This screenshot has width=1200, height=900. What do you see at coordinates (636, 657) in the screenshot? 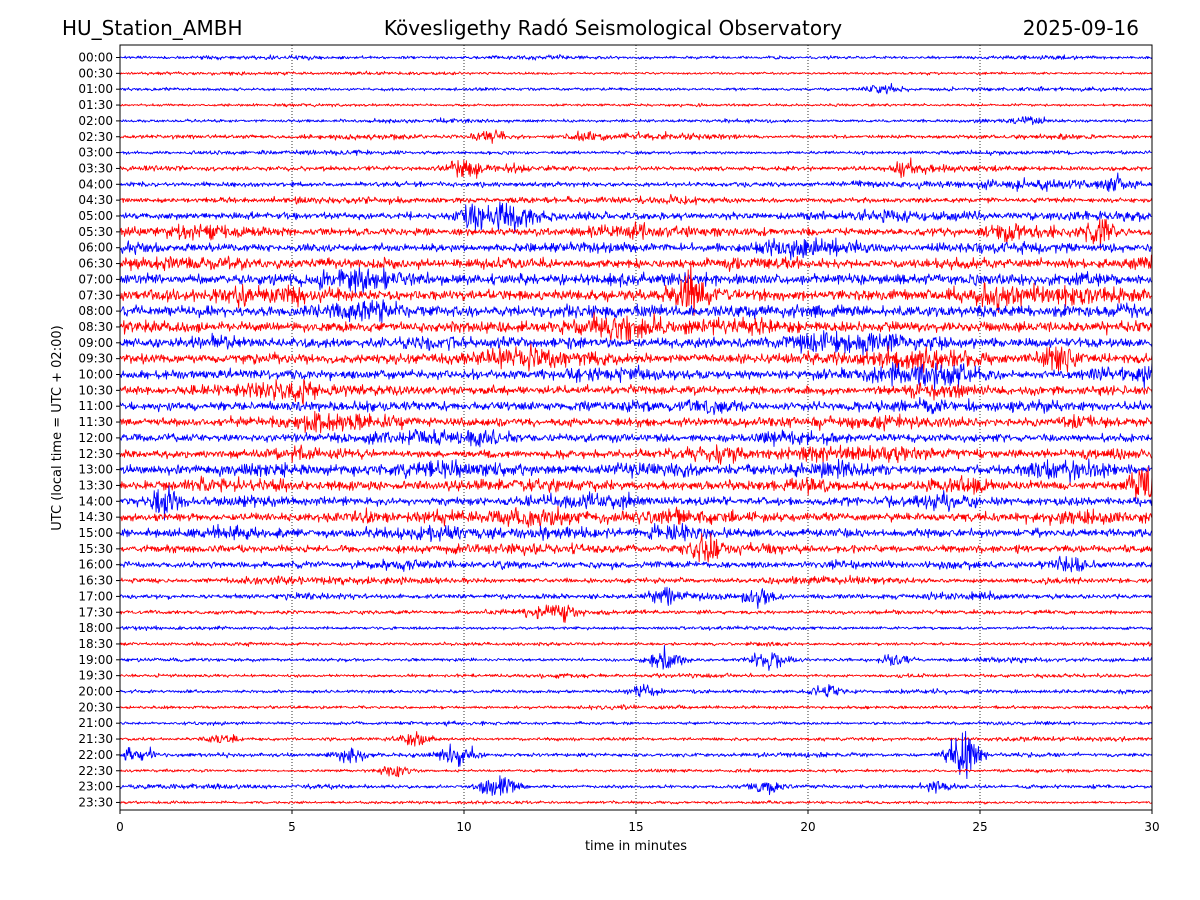
I see `trace-1900` at bounding box center [636, 657].